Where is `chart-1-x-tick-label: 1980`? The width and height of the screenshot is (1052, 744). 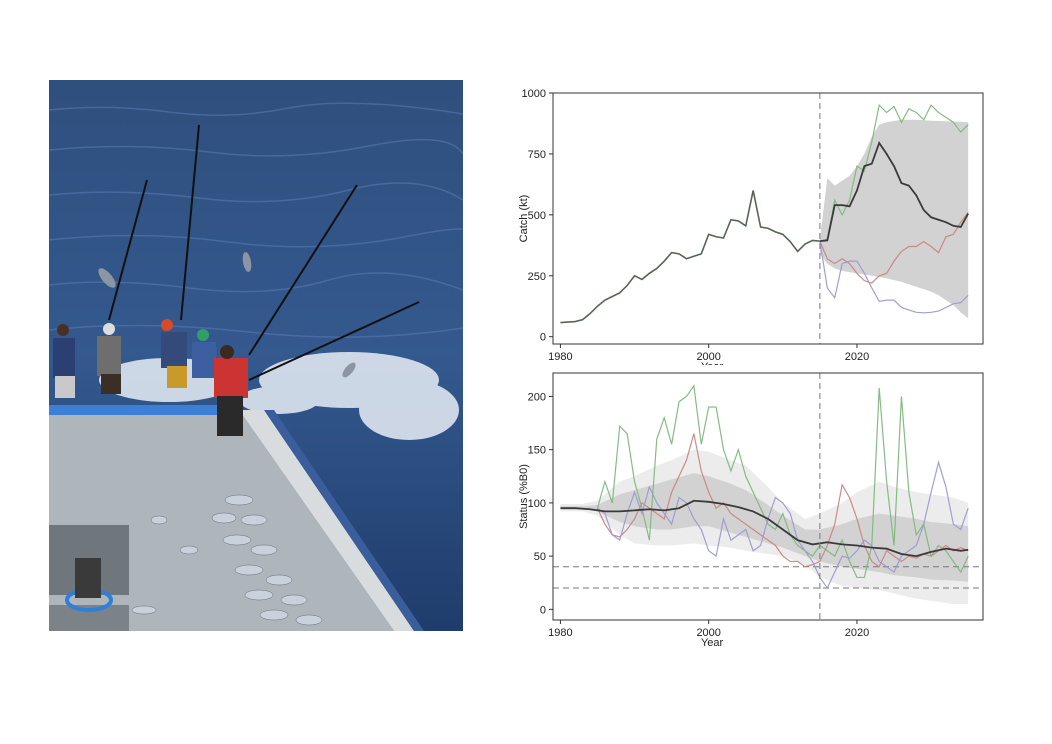 chart-1-x-tick-label: 1980 is located at coordinates (560, 633).